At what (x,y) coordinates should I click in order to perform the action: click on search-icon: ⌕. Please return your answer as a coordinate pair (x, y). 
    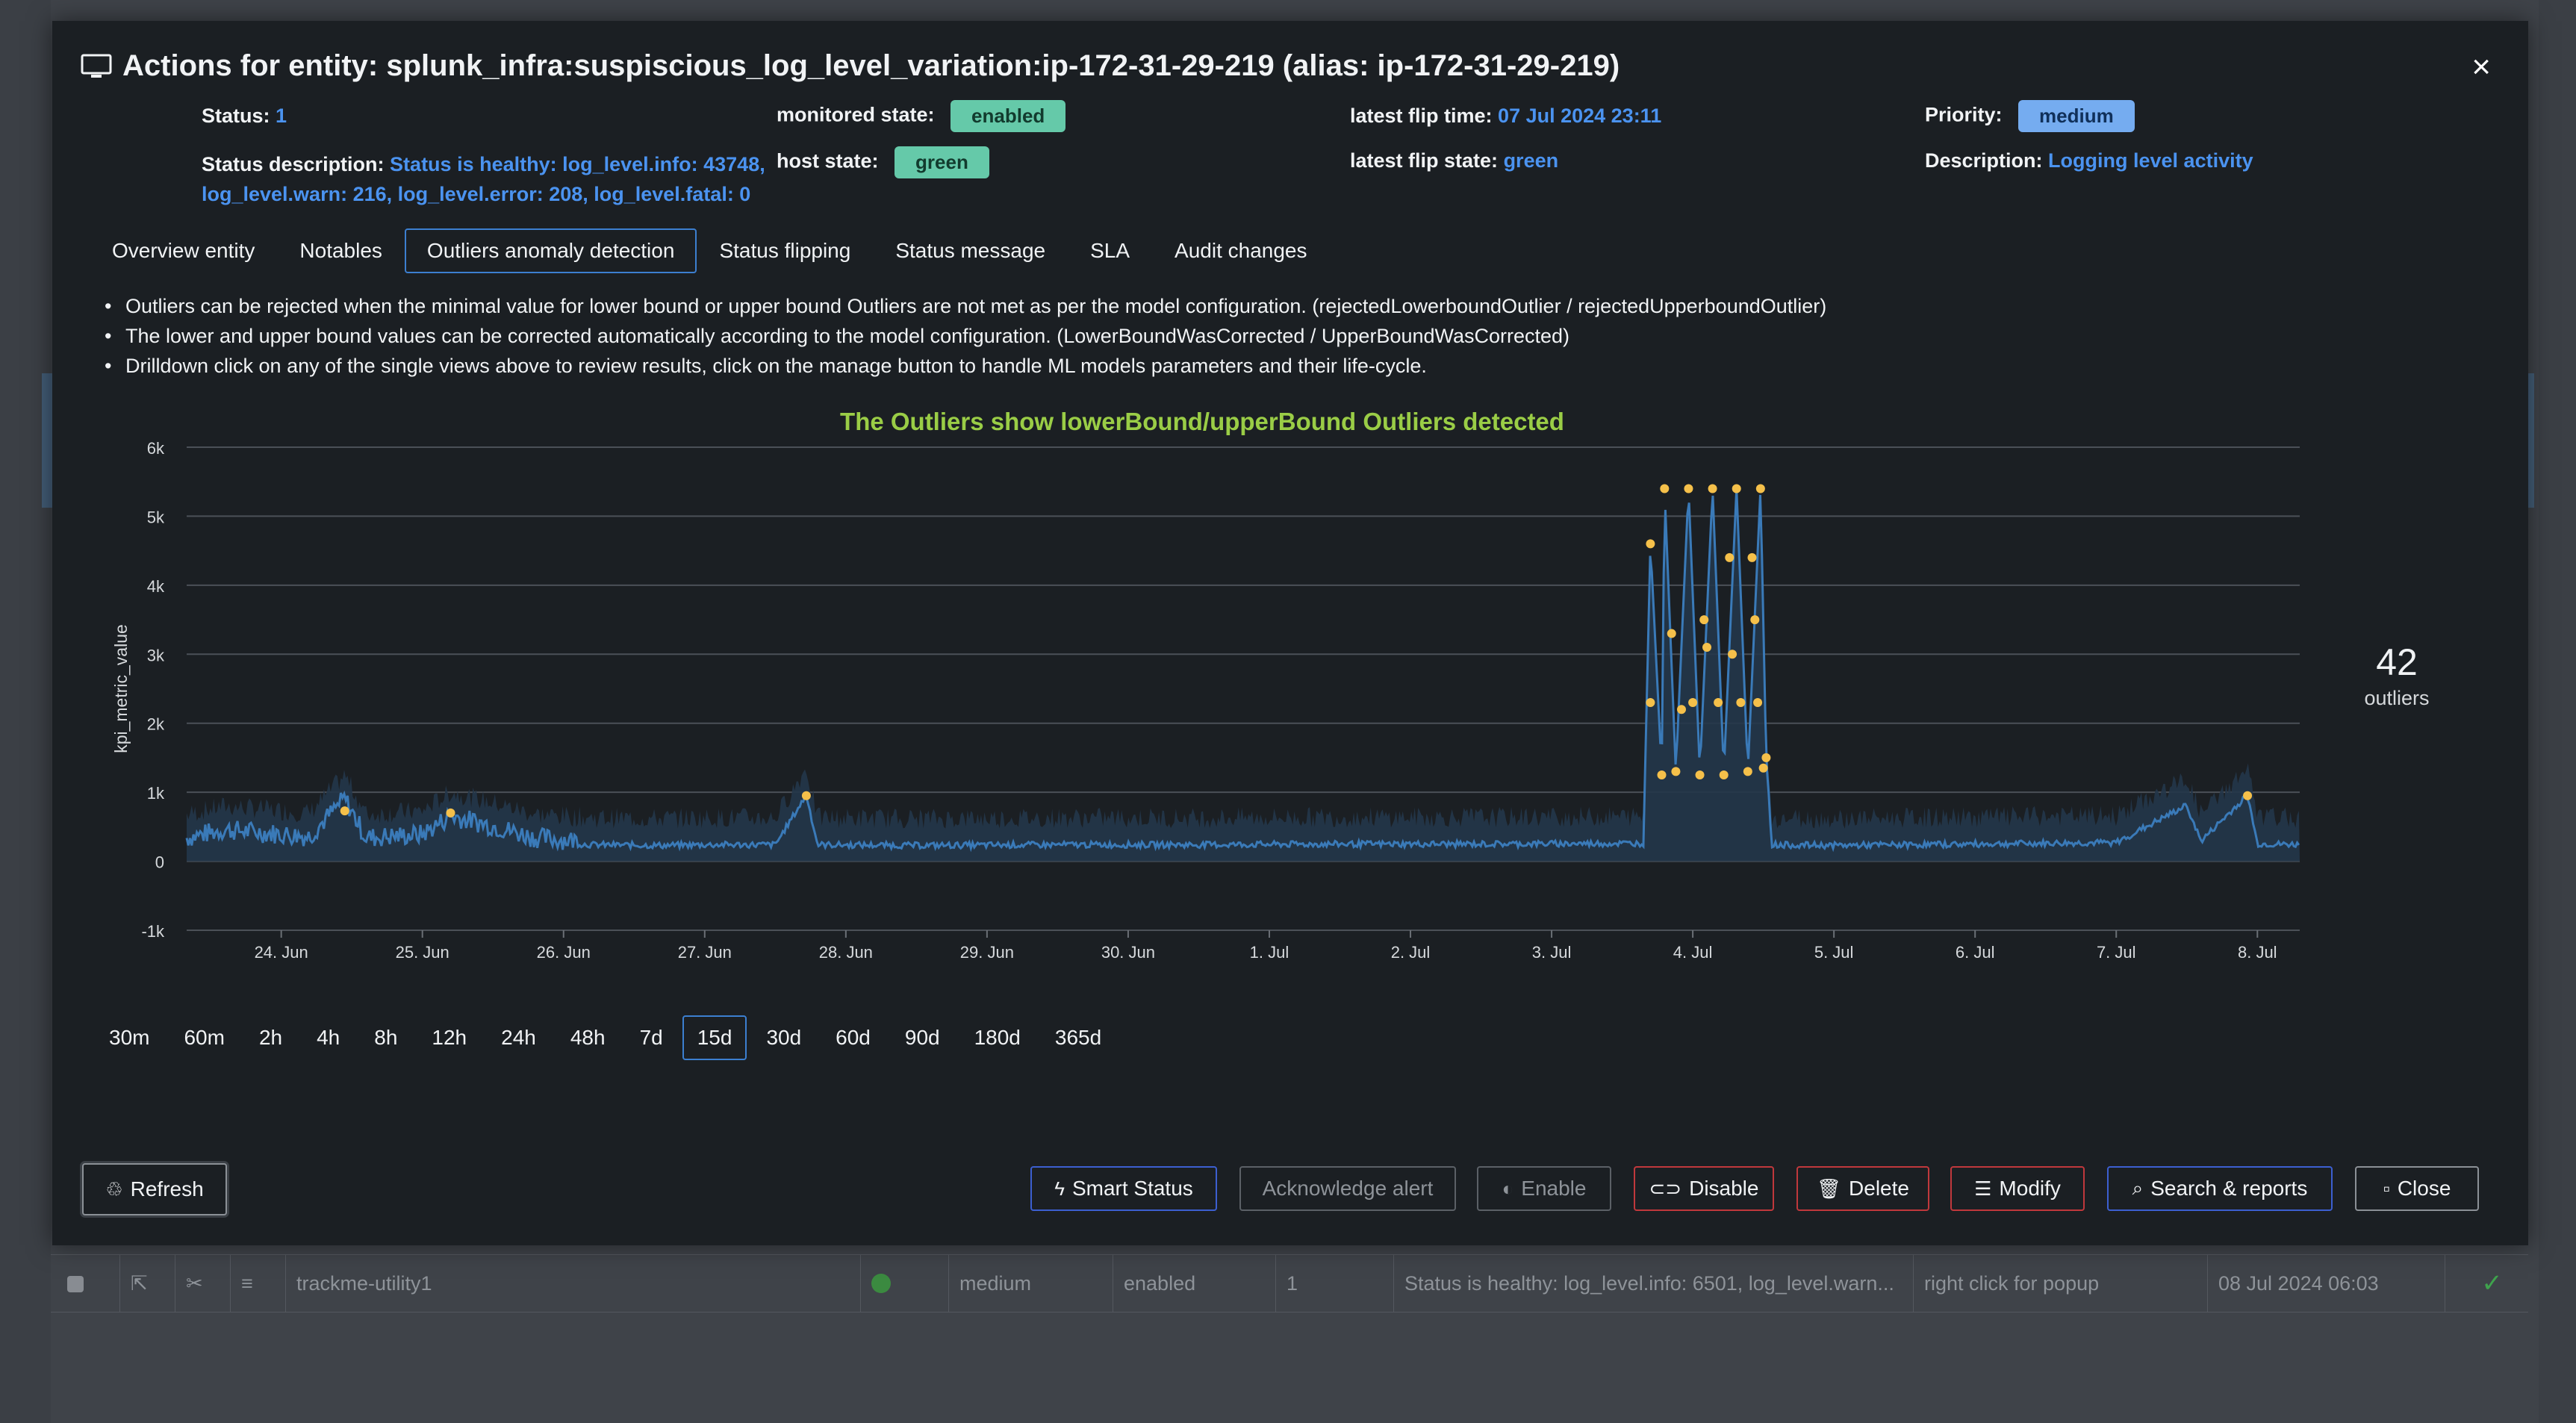
    Looking at the image, I should click on (2138, 1188).